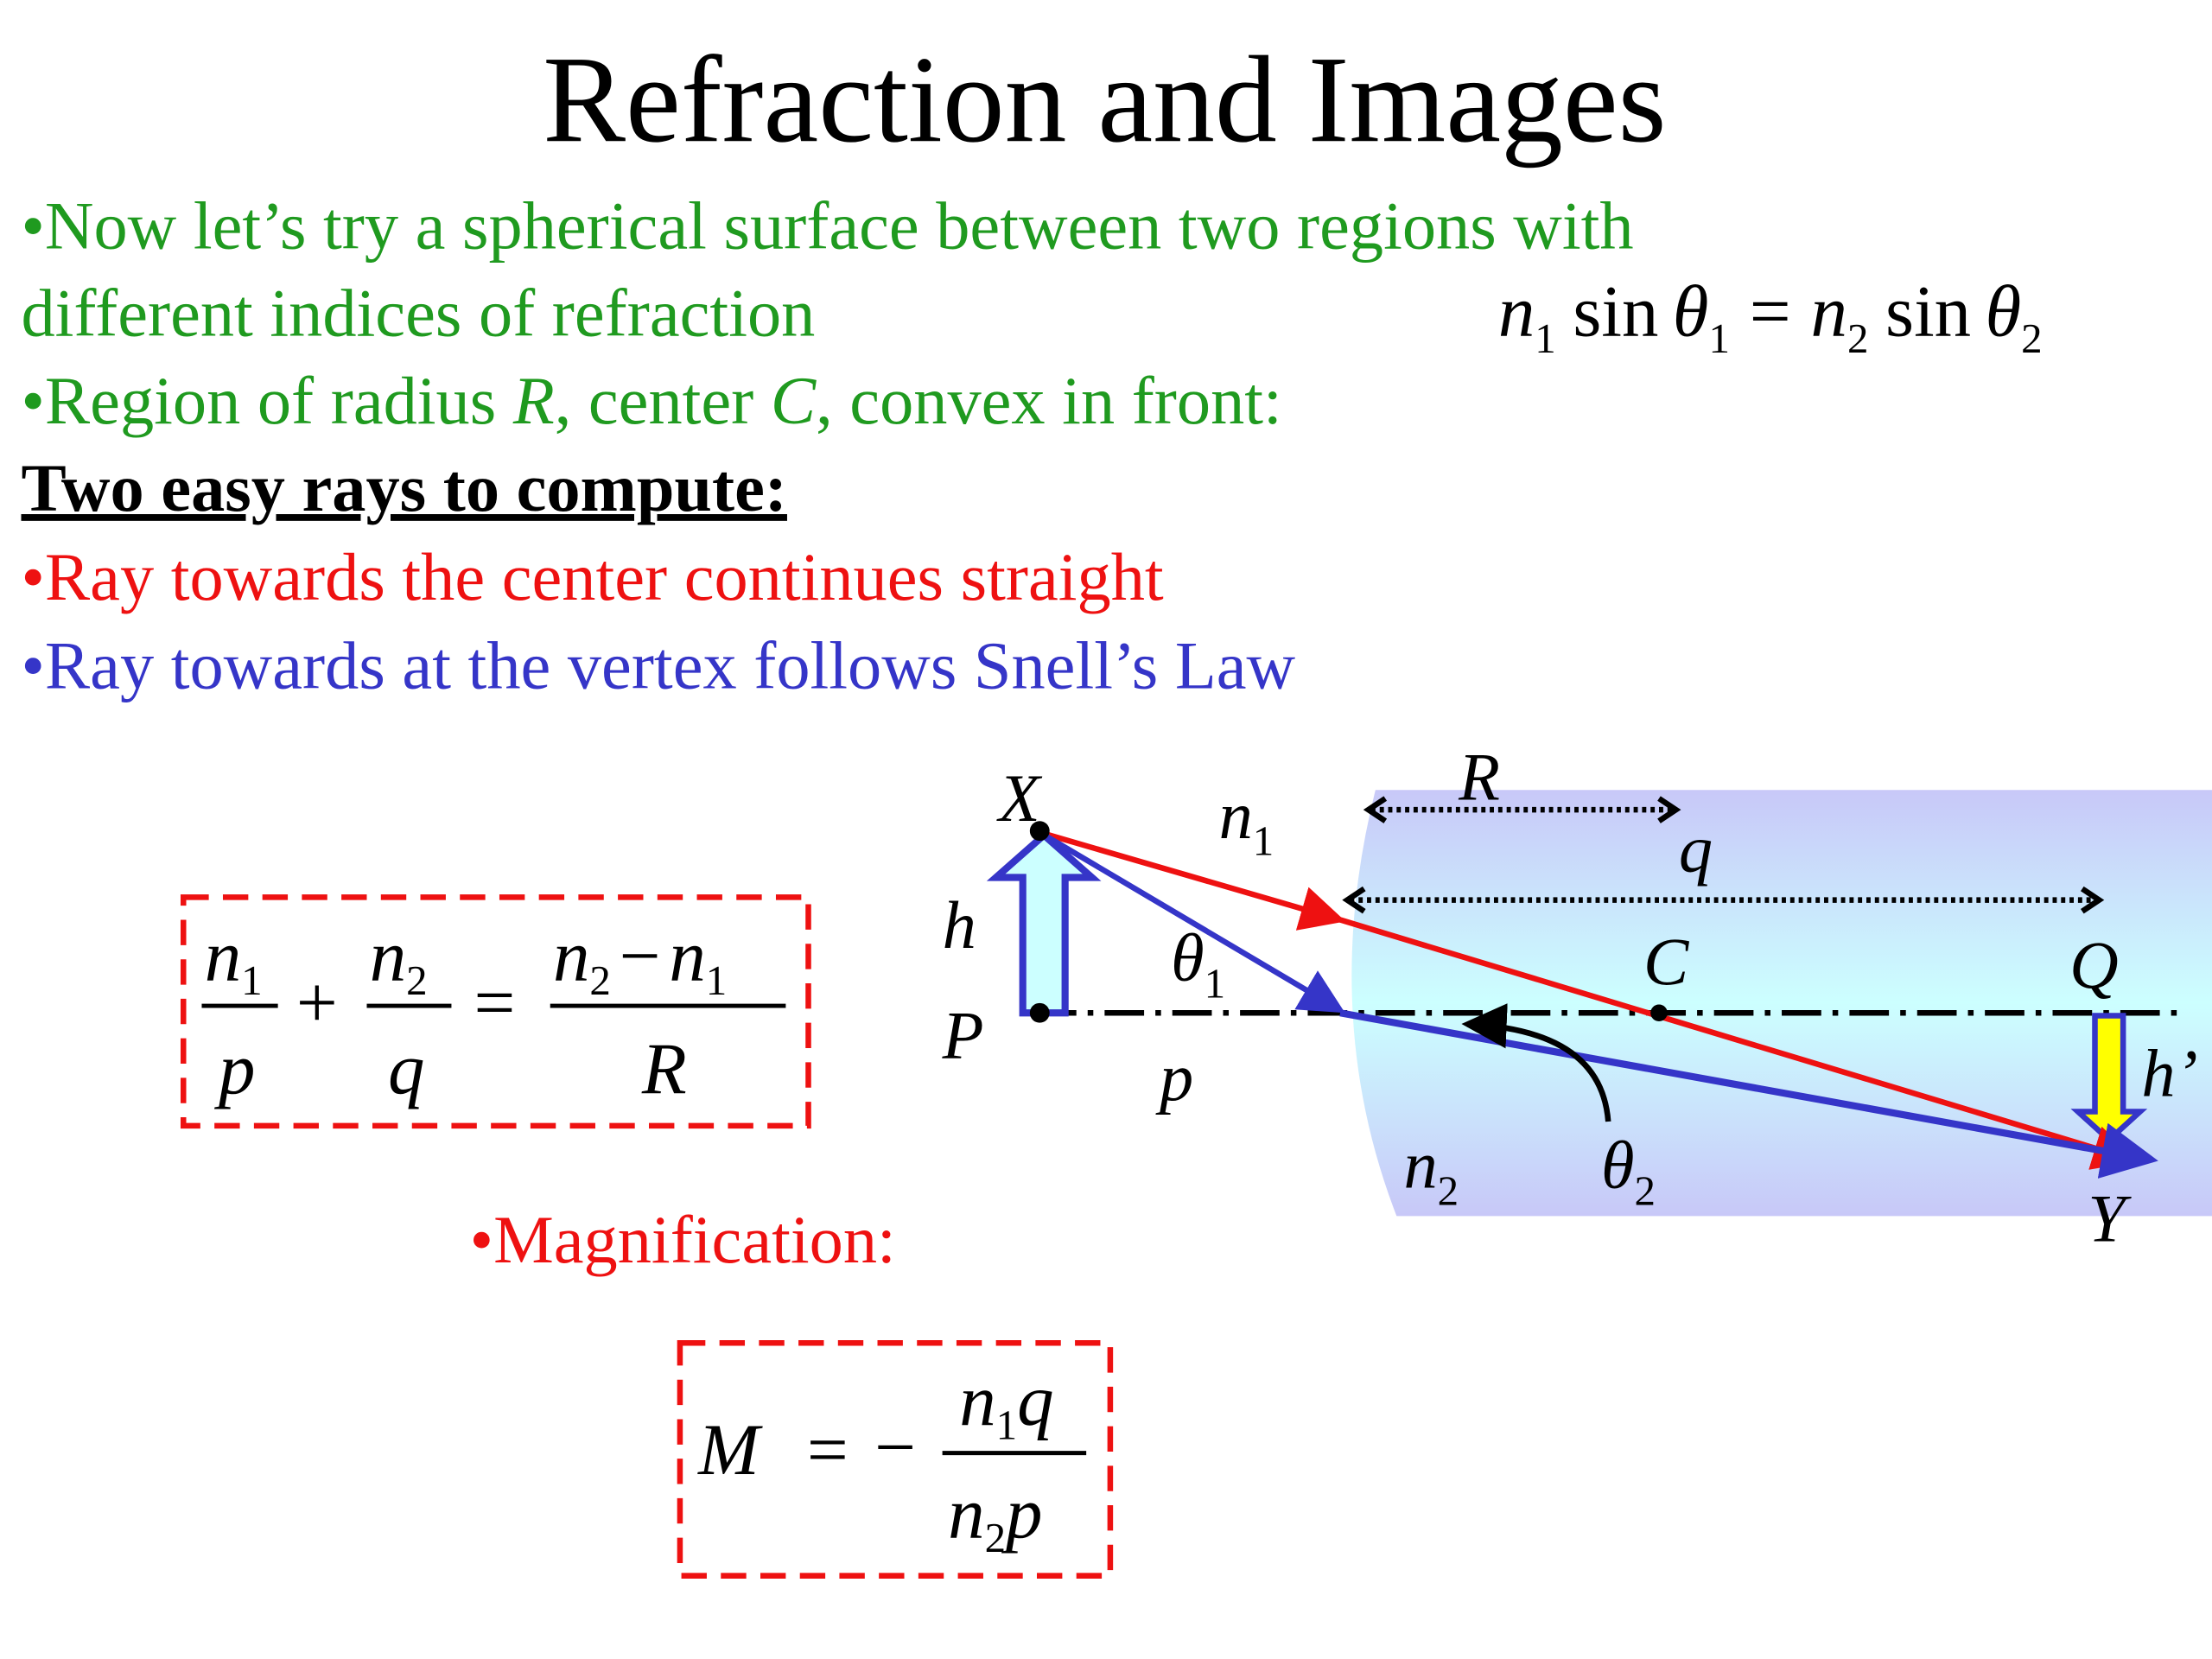  What do you see at coordinates (1044, 923) in the screenshot?
I see `object-arrow` at bounding box center [1044, 923].